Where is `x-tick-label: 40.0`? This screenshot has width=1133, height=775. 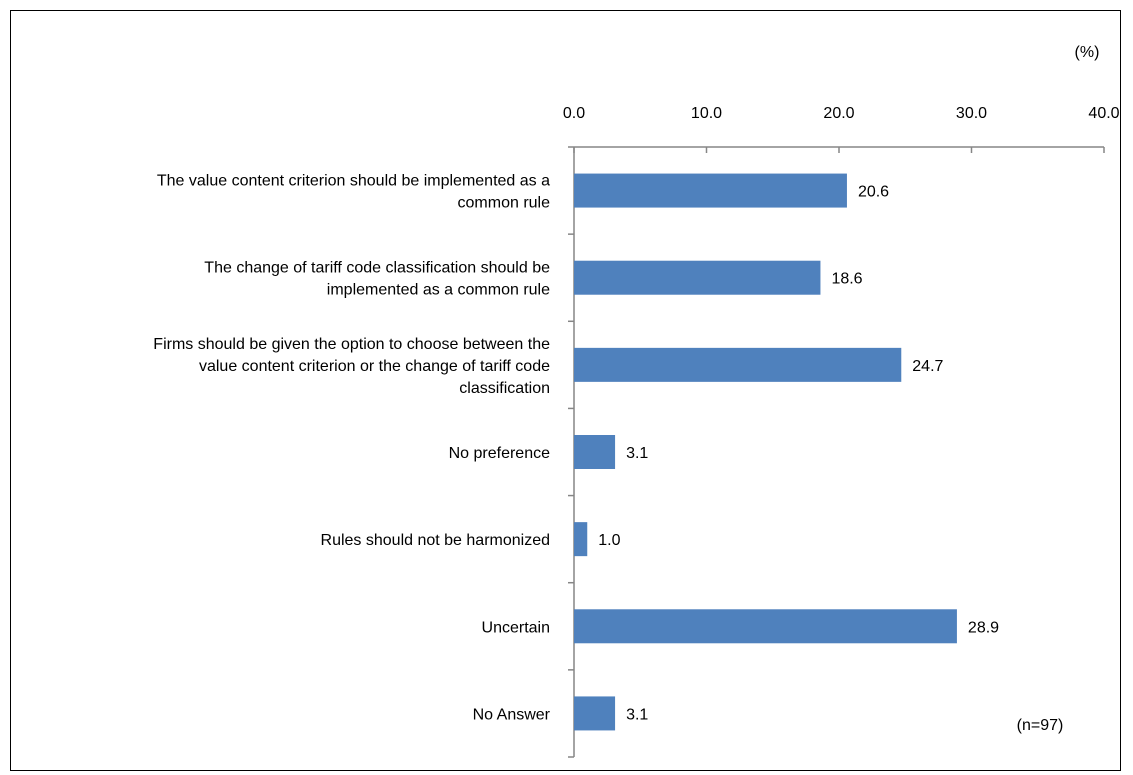
x-tick-label: 40.0 is located at coordinates (1103, 113).